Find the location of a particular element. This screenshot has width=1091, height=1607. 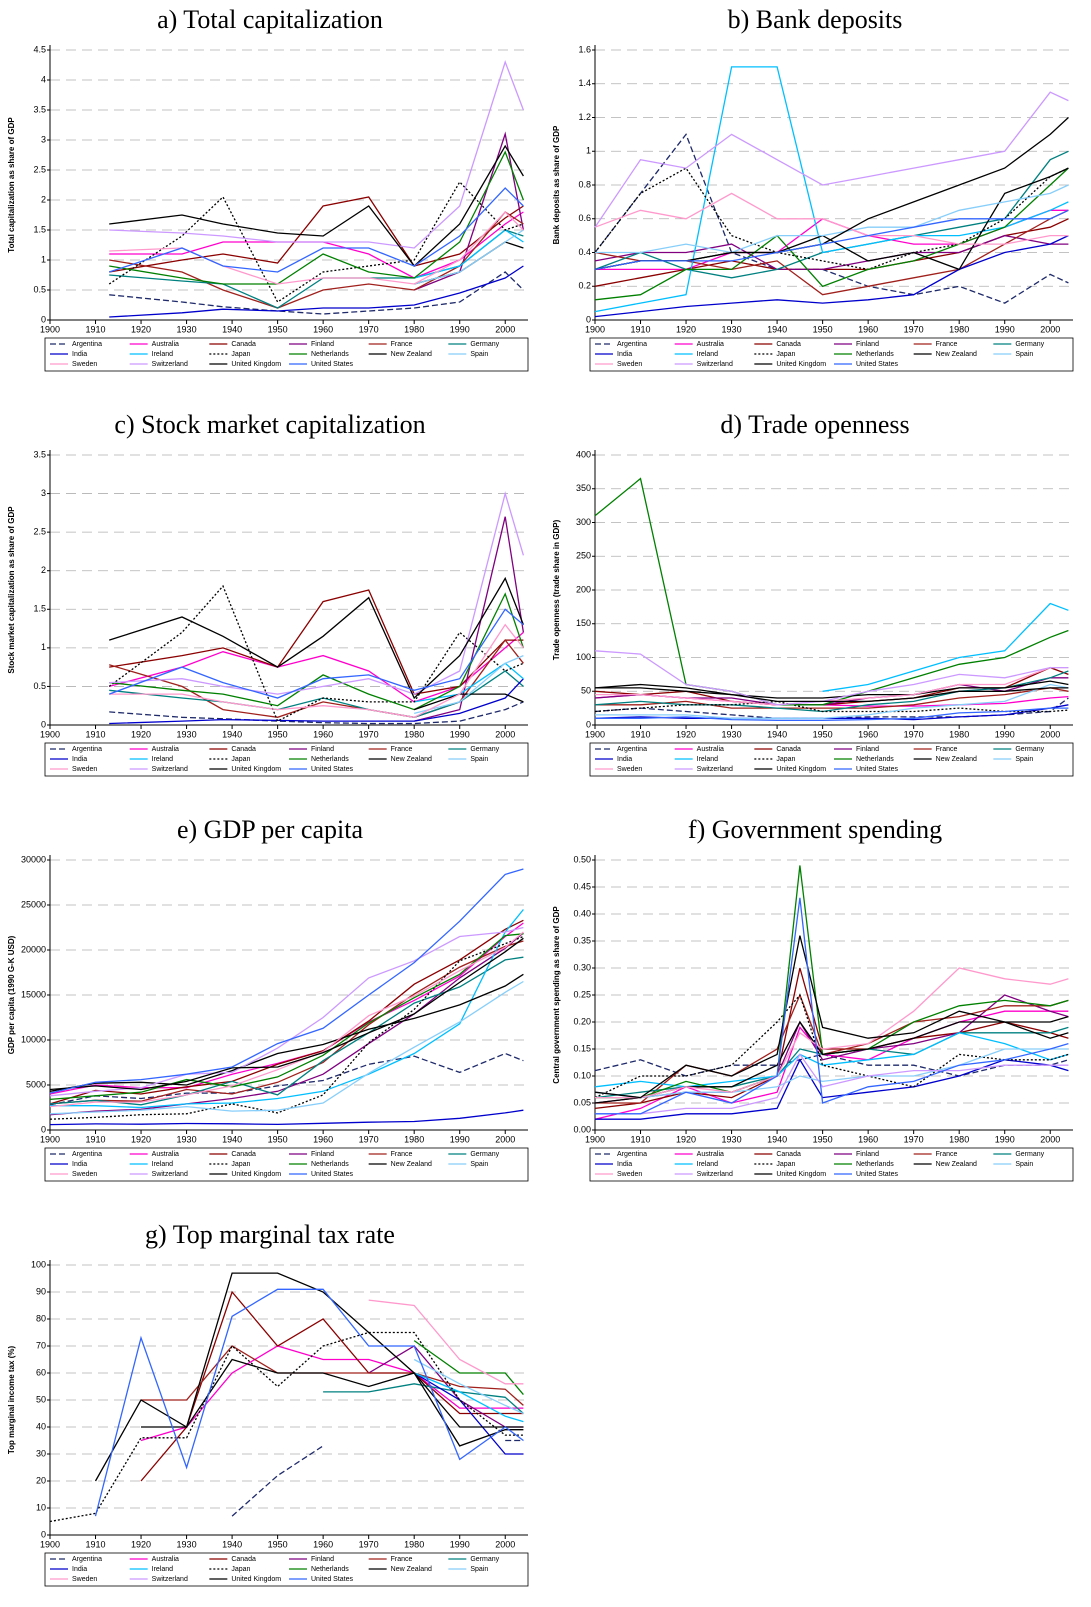

y-tick-label: 150 is located at coordinates (583, 623).